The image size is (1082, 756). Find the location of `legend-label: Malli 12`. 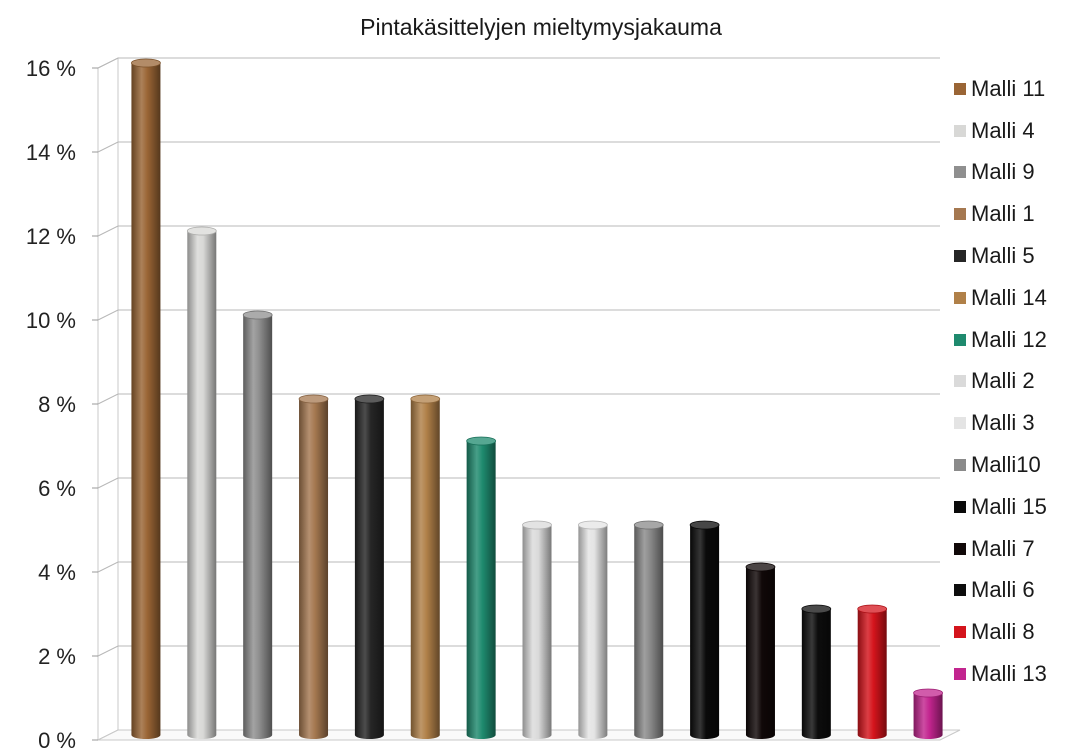

legend-label: Malli 12 is located at coordinates (1009, 339).